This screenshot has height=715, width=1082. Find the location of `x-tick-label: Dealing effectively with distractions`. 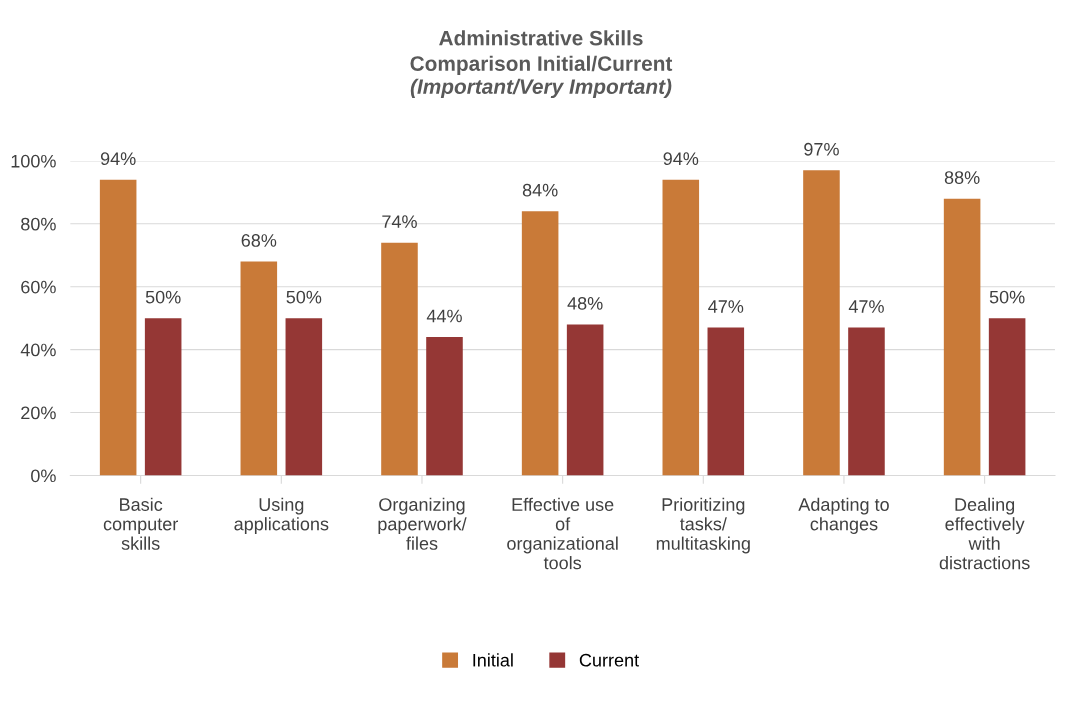

x-tick-label: Dealing effectively with distractions is located at coordinates (984, 533).